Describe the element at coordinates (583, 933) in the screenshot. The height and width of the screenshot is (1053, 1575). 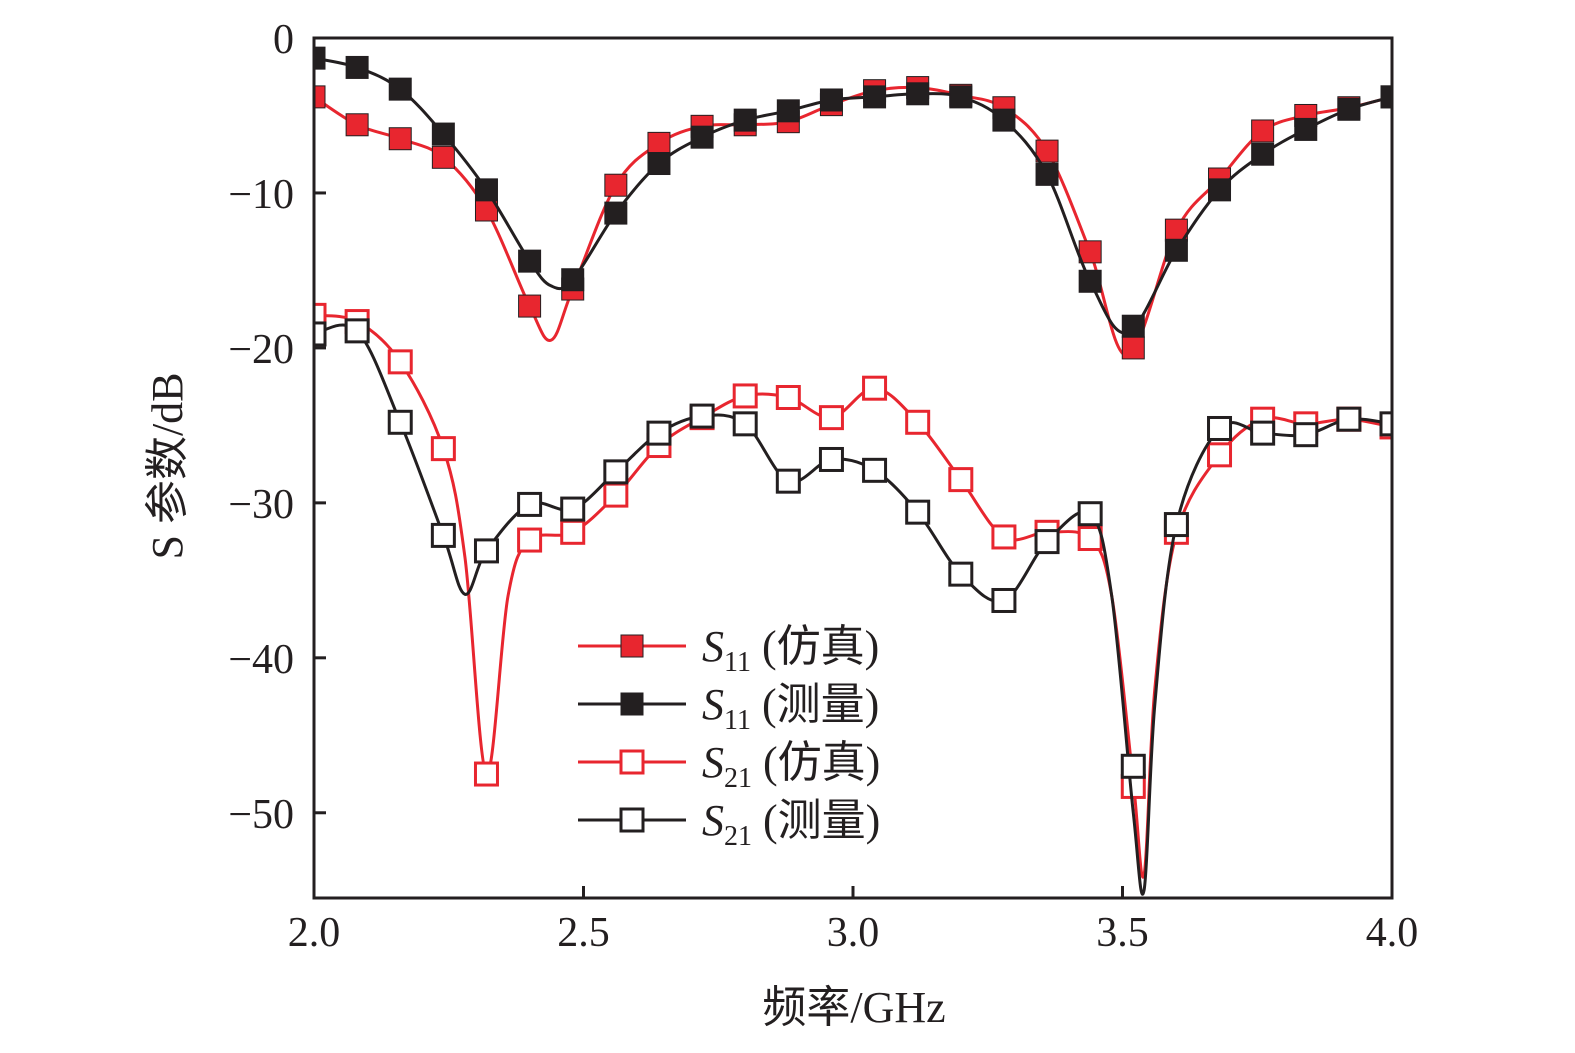
I see `x-tick-label: 2.5` at that location.